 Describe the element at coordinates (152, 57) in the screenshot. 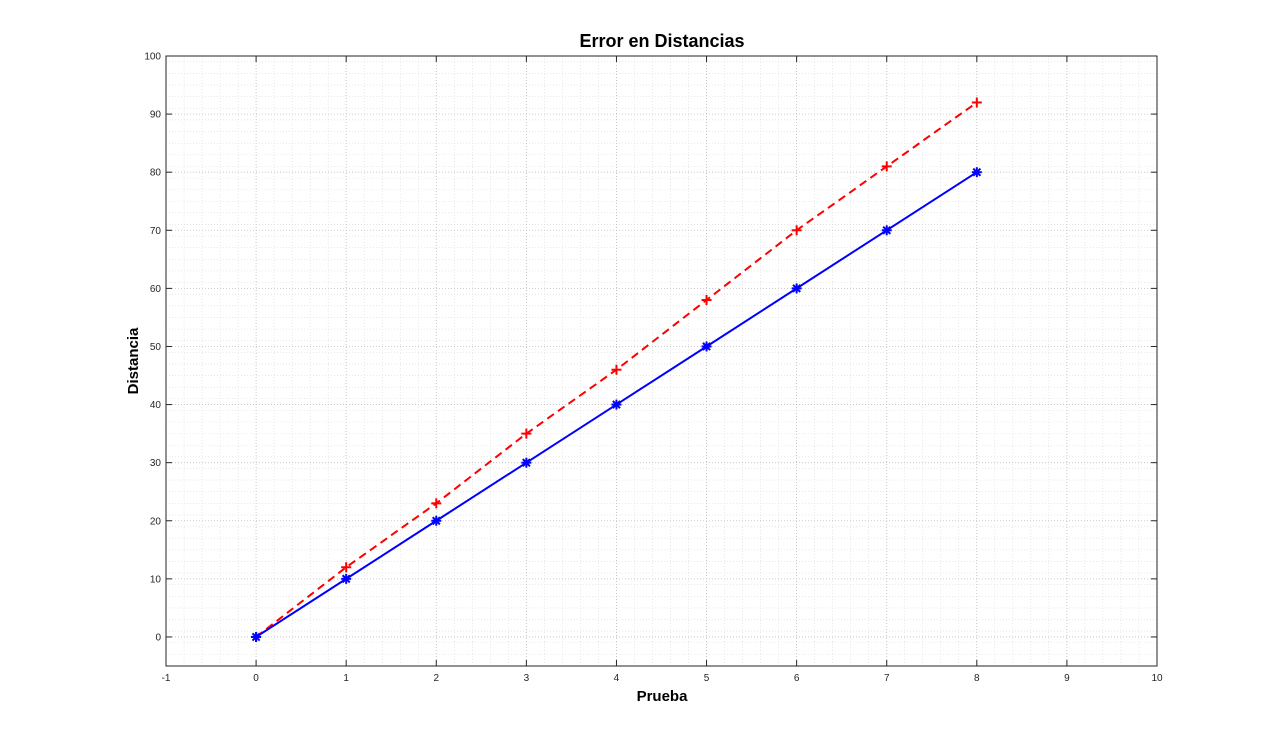

I see `y-tick-label: 100` at that location.